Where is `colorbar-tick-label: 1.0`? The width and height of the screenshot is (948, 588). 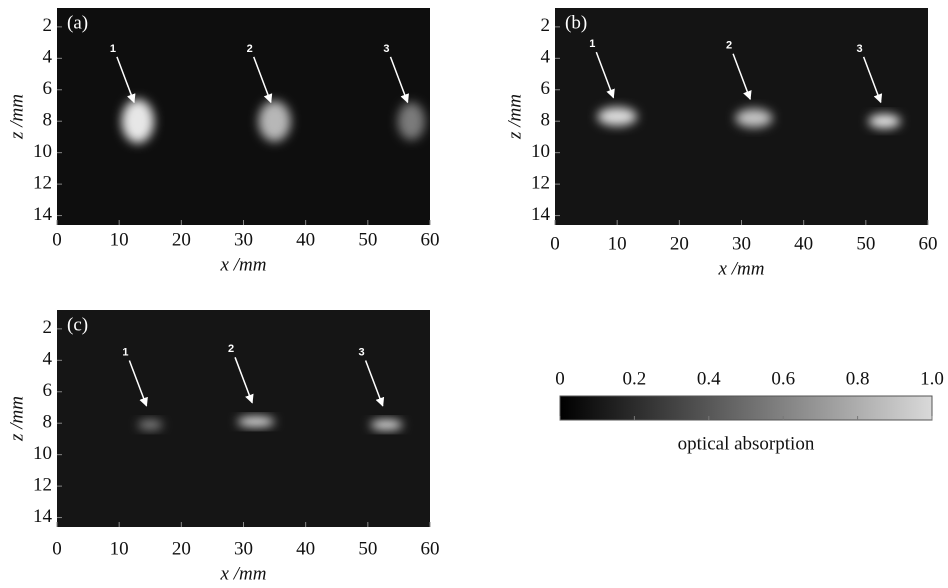
colorbar-tick-label: 1.0 is located at coordinates (932, 378).